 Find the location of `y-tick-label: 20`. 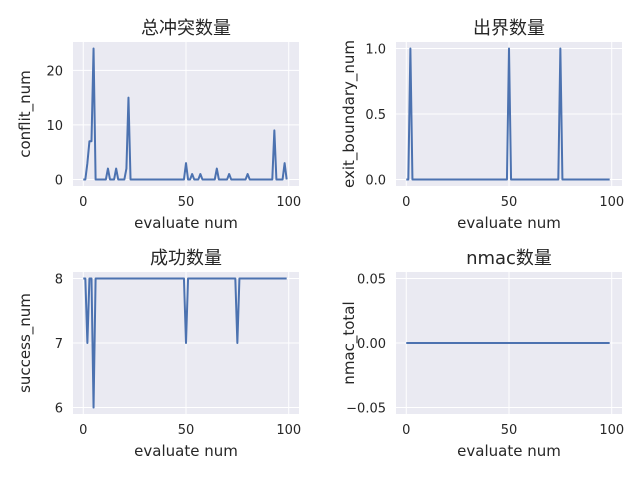

y-tick-label: 20 is located at coordinates (54, 71).